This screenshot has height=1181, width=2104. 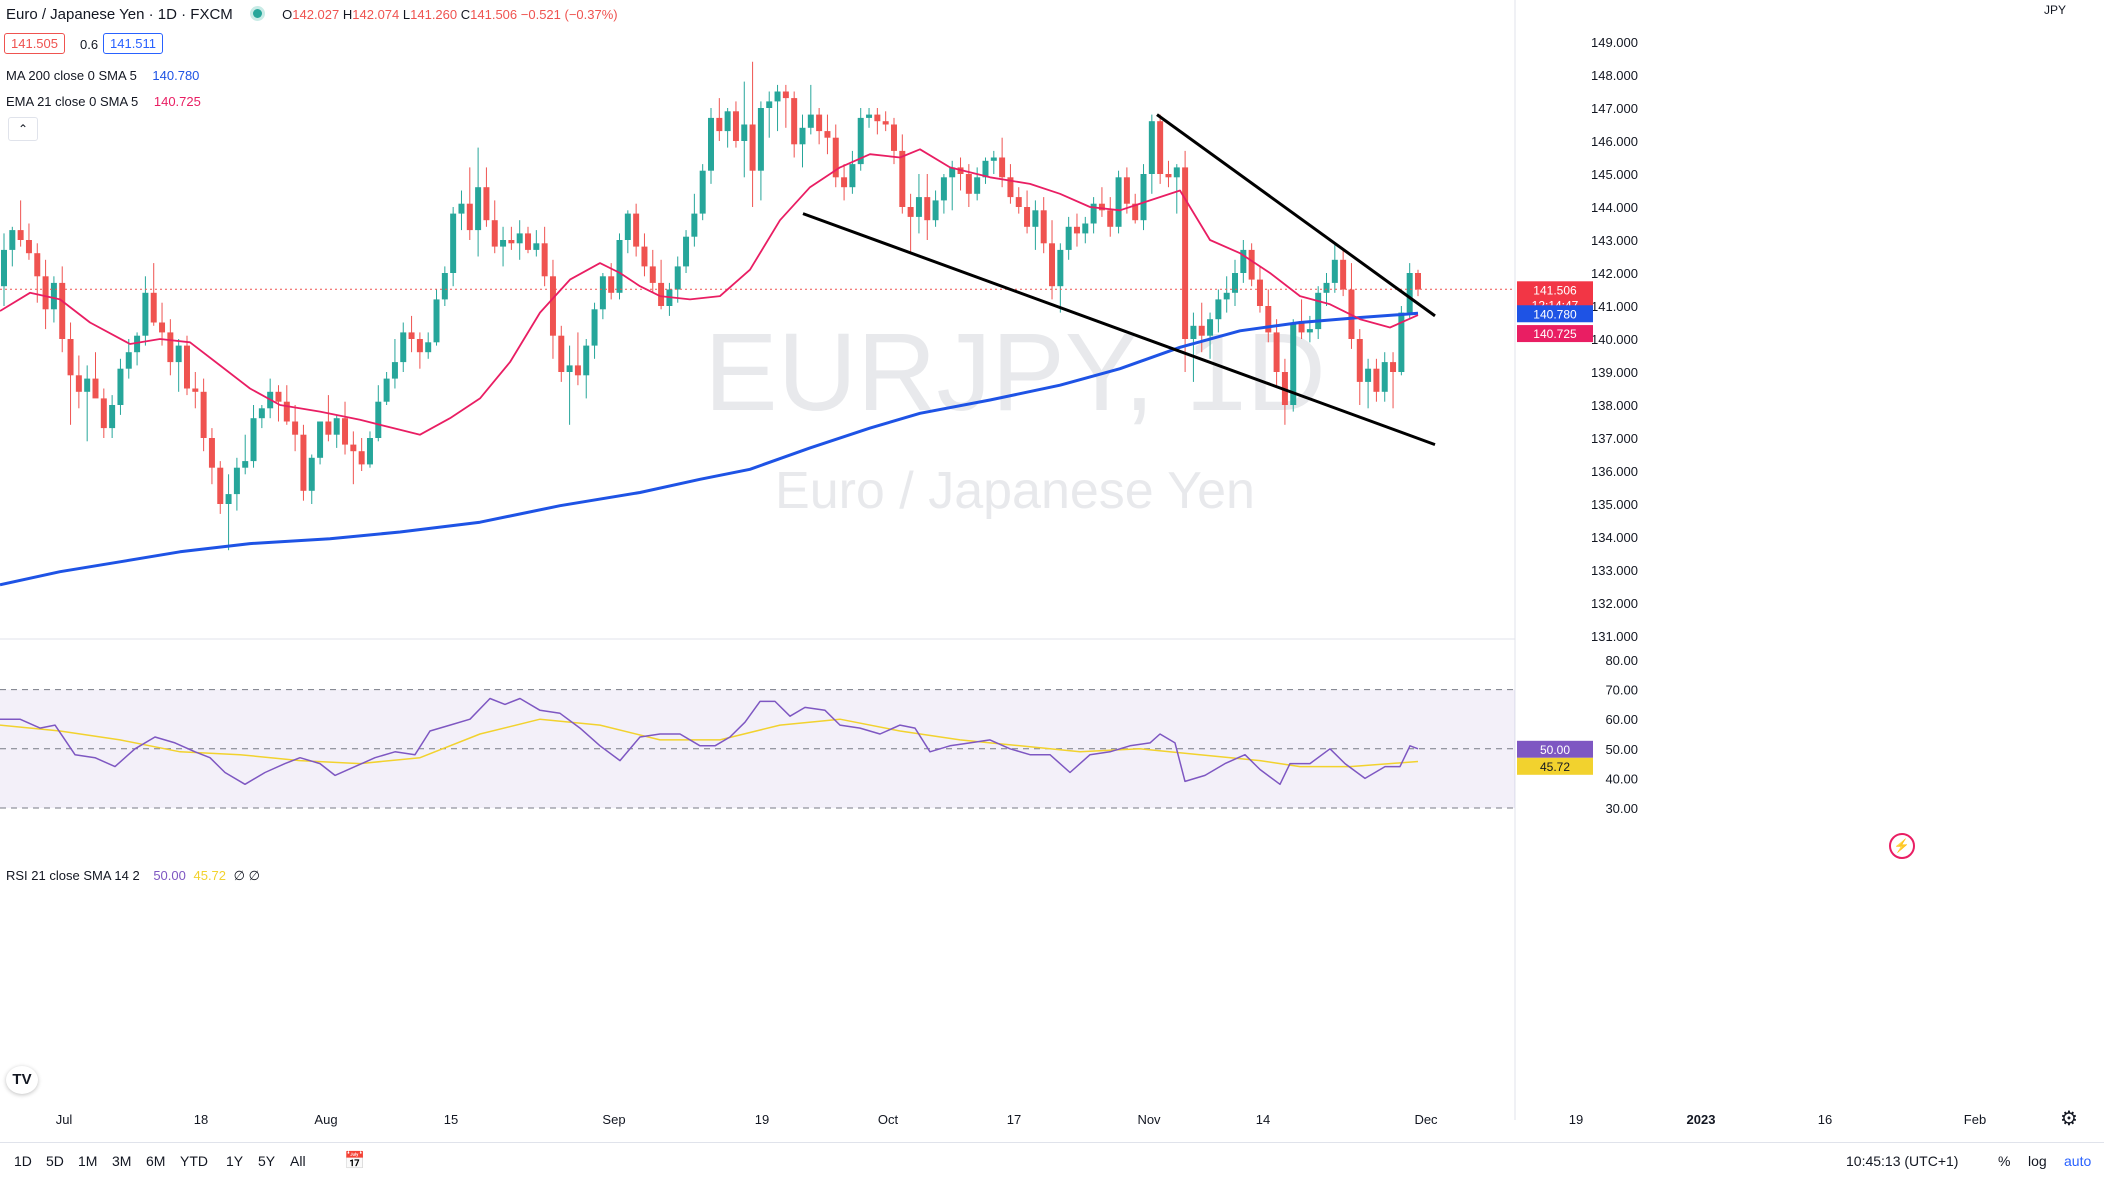 I want to click on range-button: 3M, so click(x=122, y=1161).